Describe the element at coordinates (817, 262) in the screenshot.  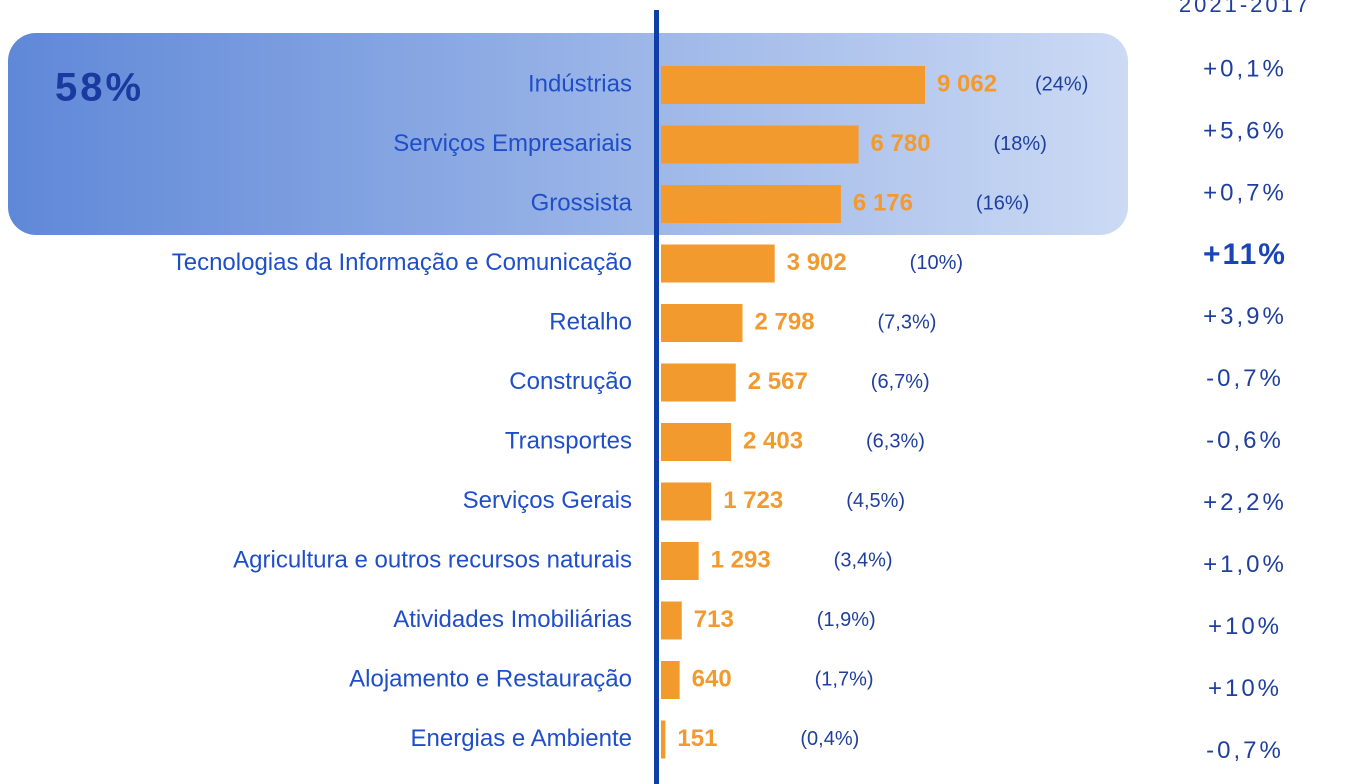
I see `value-label: 3 902` at that location.